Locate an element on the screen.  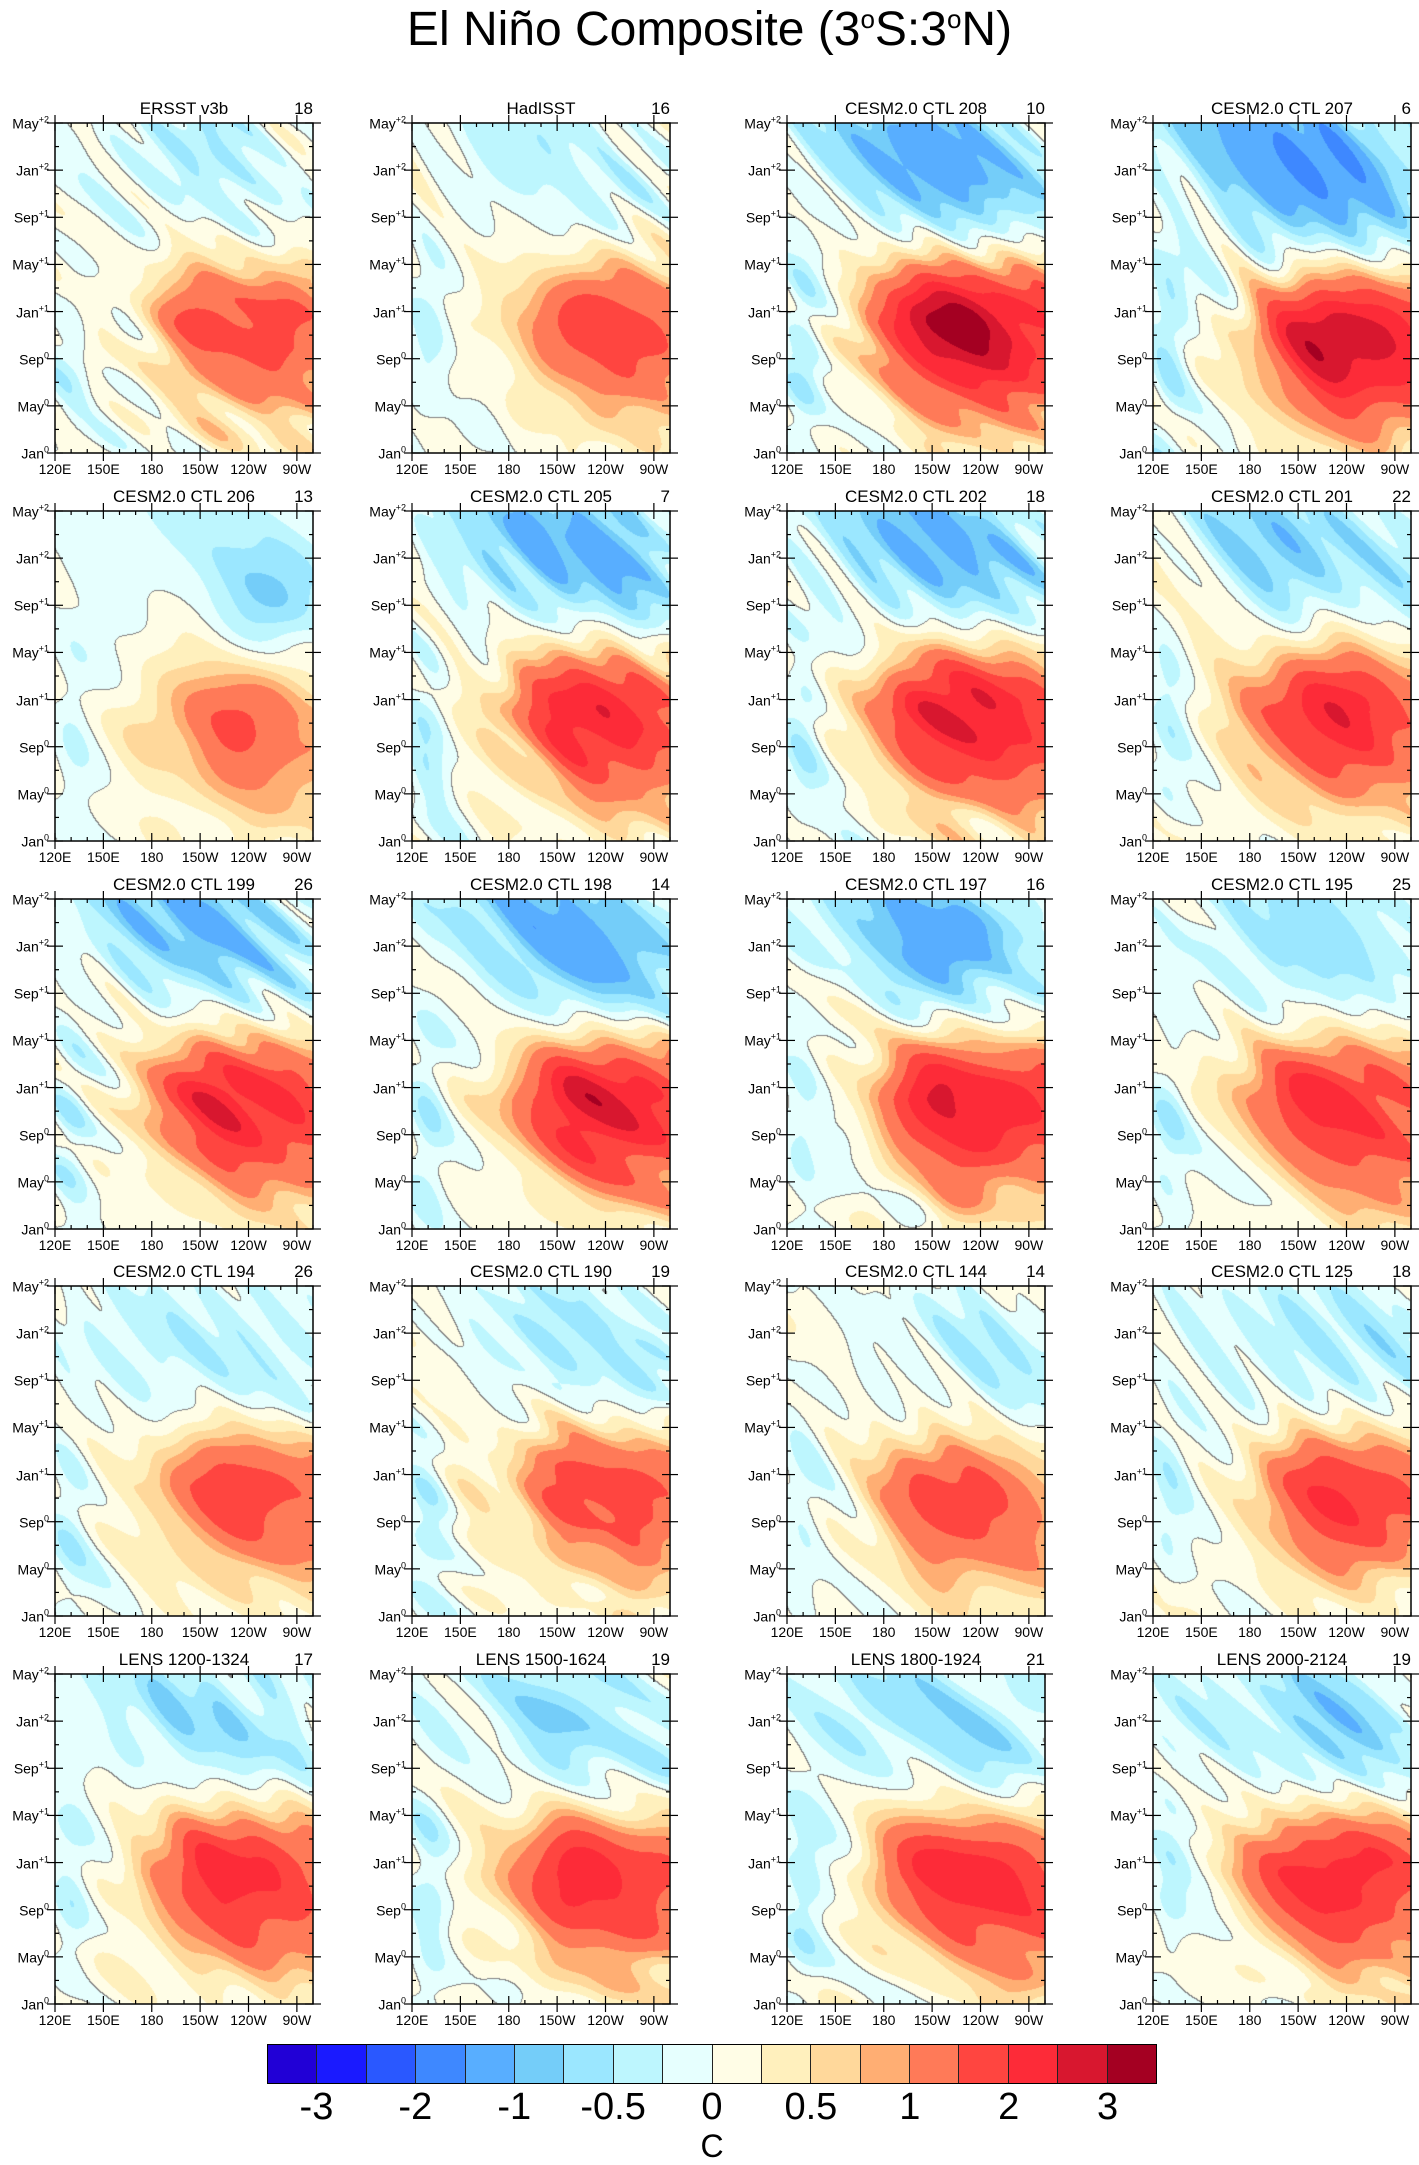
colorbar-unit: C is located at coordinates (712, 2146).